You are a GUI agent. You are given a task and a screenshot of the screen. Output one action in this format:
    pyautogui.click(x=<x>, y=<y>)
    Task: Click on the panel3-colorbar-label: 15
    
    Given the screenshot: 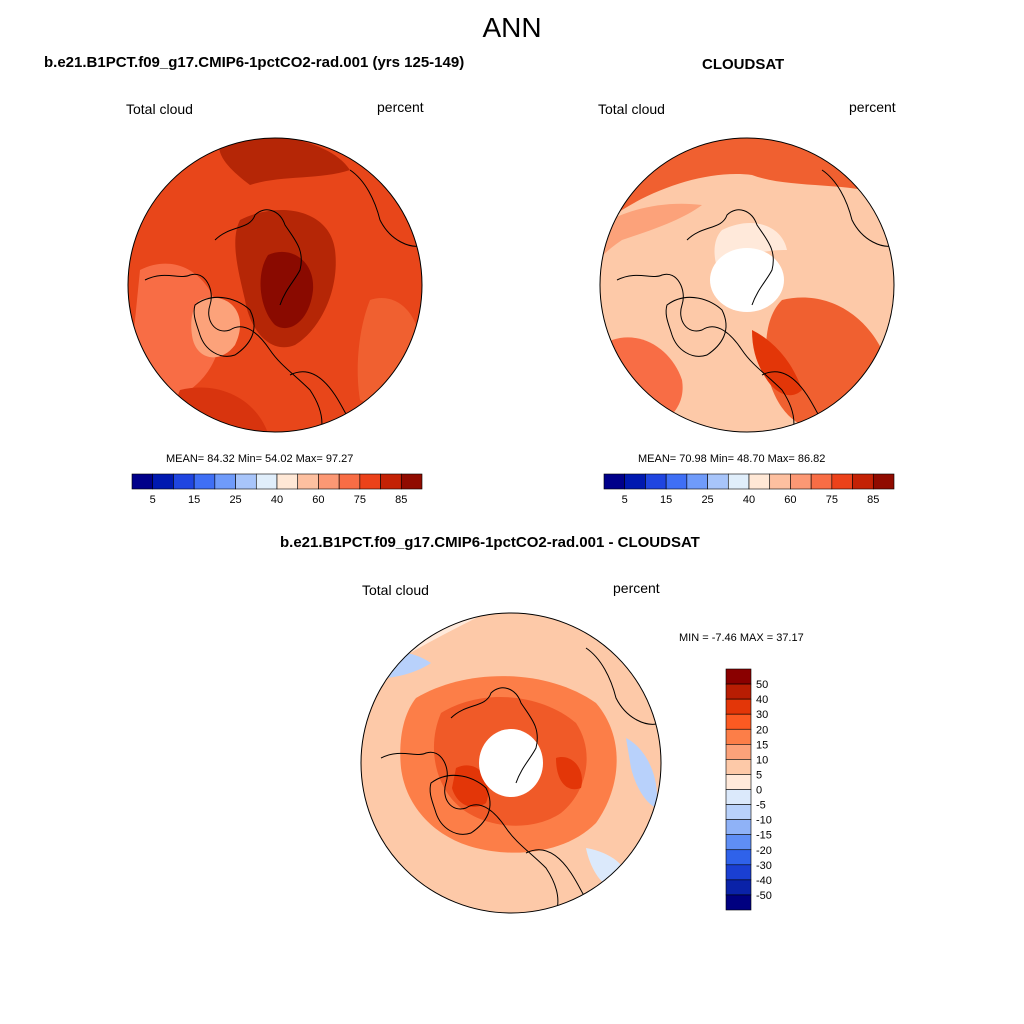 What is the action you would take?
    pyautogui.click(x=762, y=745)
    